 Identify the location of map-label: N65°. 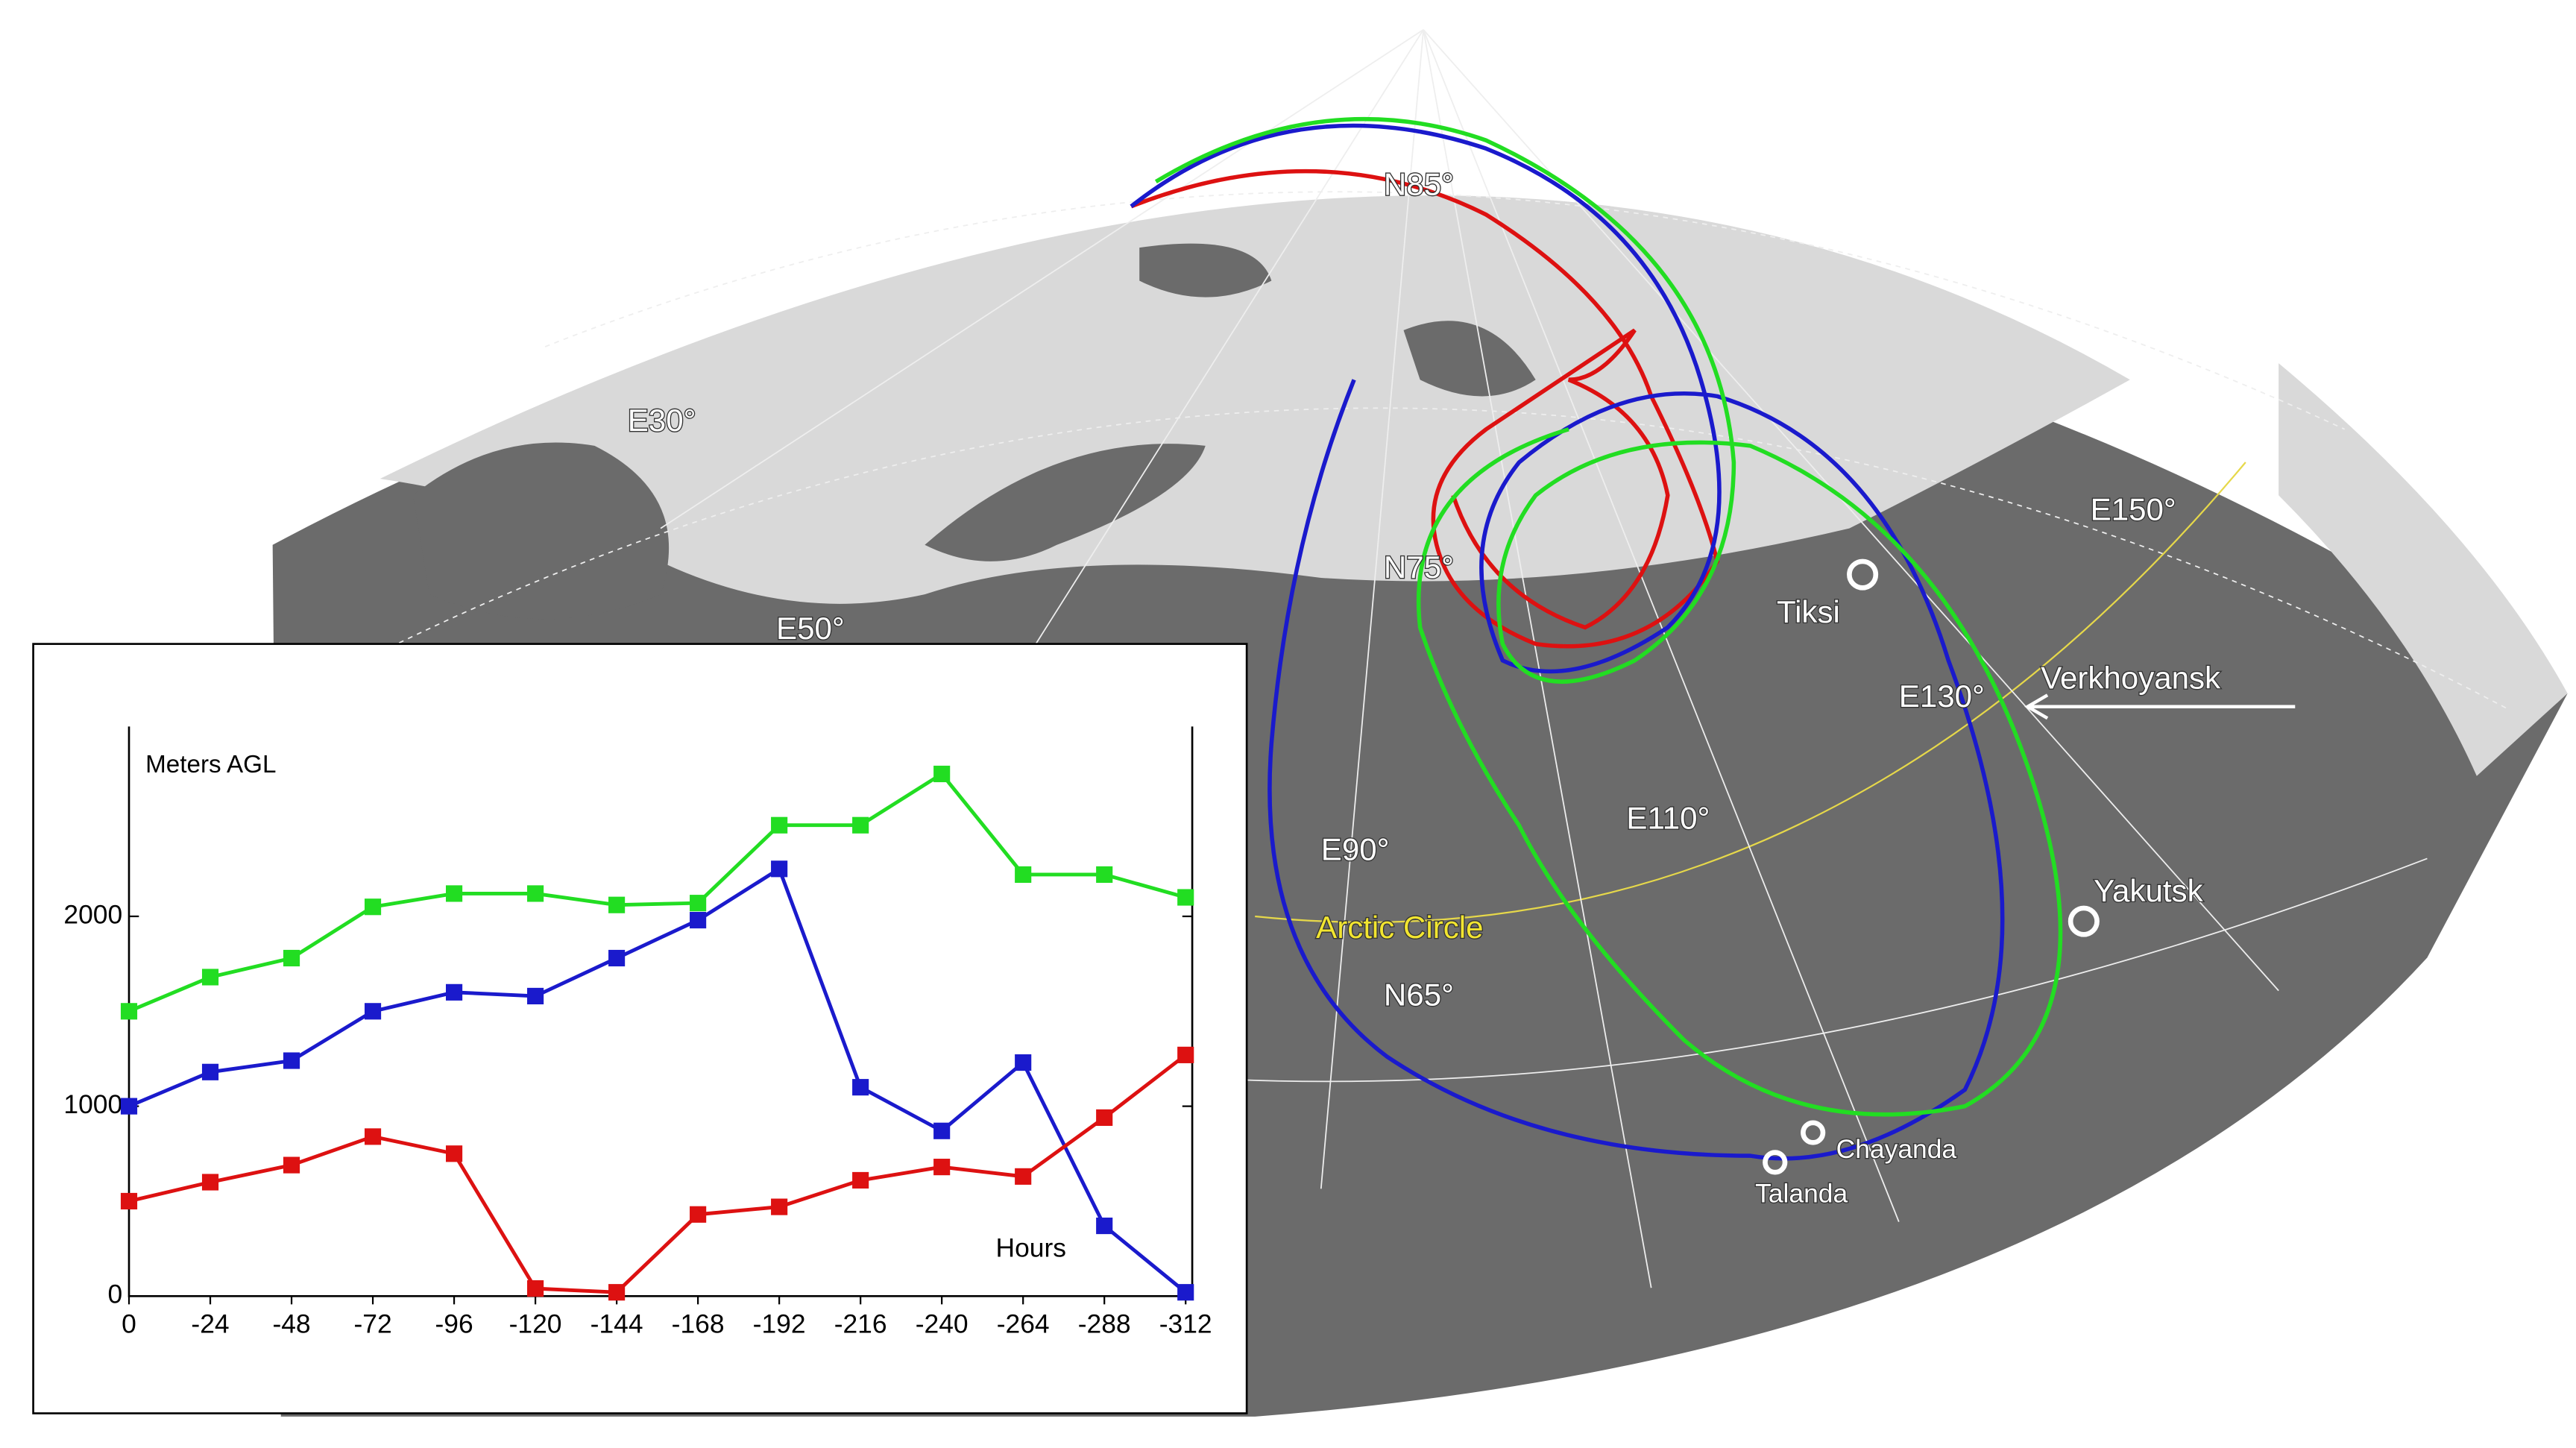
(1419, 995).